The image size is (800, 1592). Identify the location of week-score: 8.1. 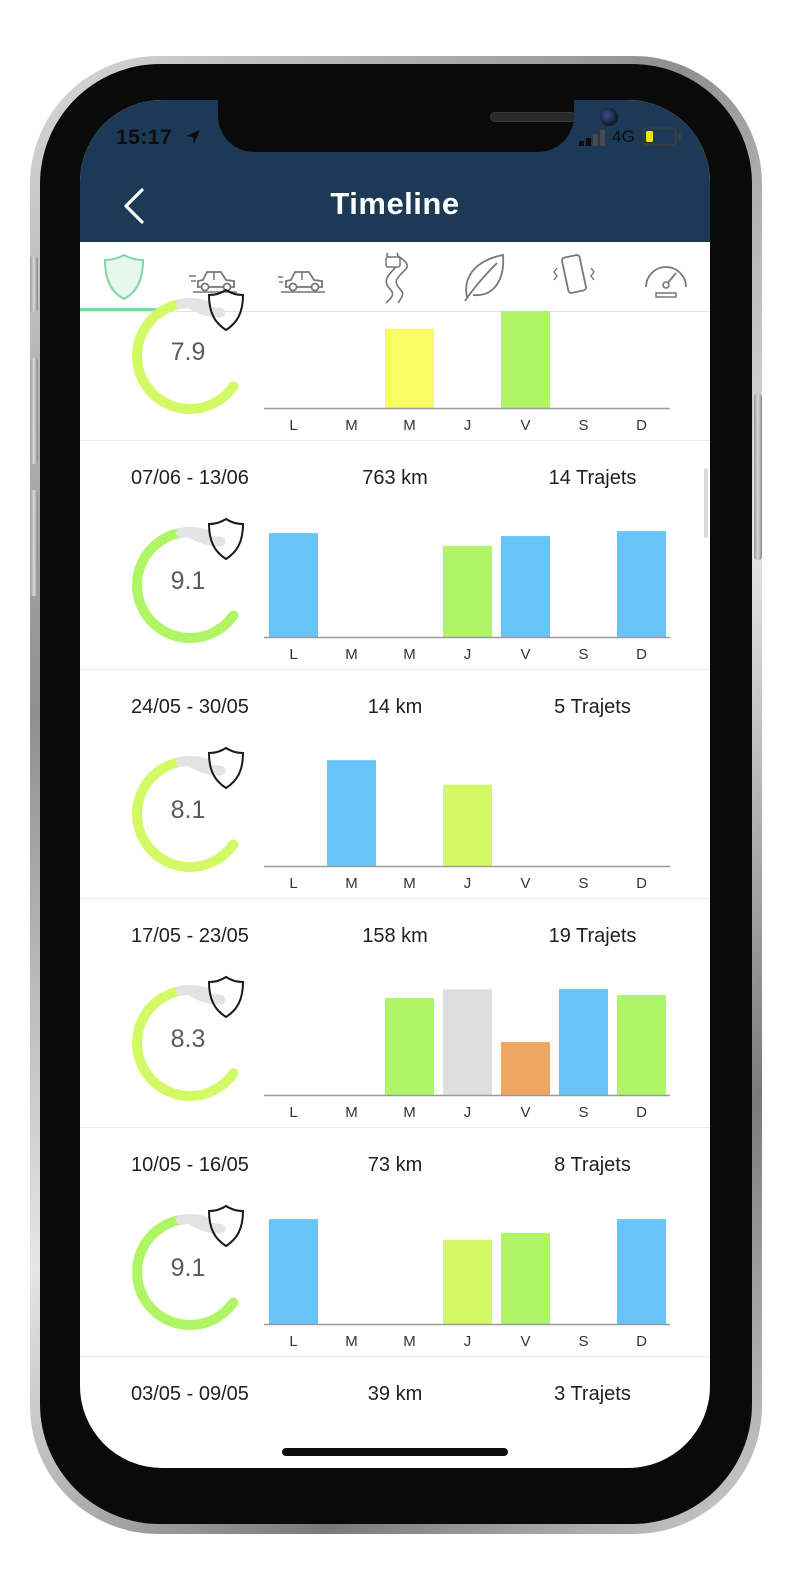
(188, 810).